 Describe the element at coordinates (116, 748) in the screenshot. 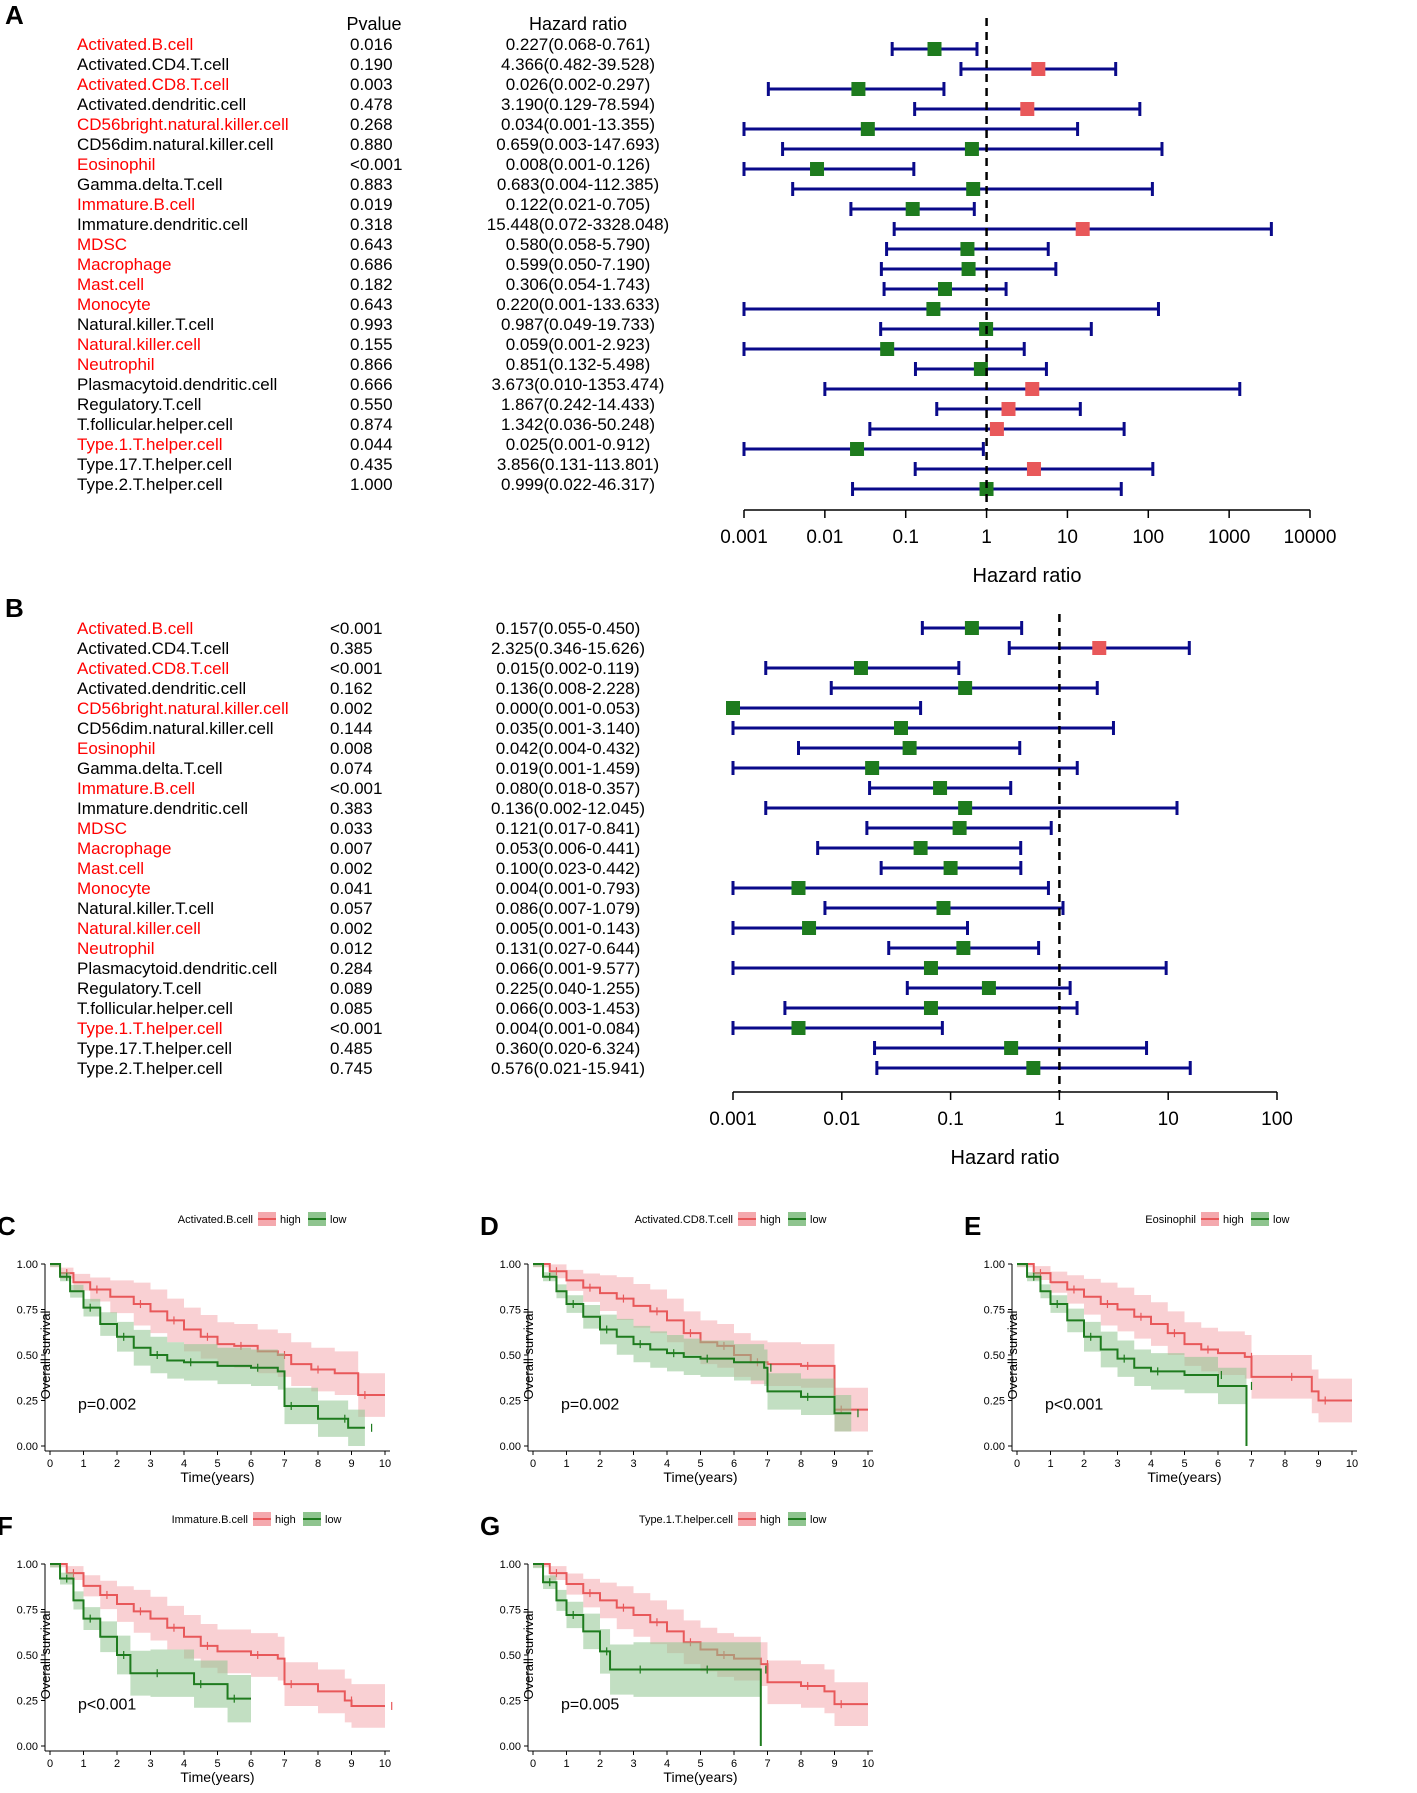

I see `row-label: Eosinophil` at that location.